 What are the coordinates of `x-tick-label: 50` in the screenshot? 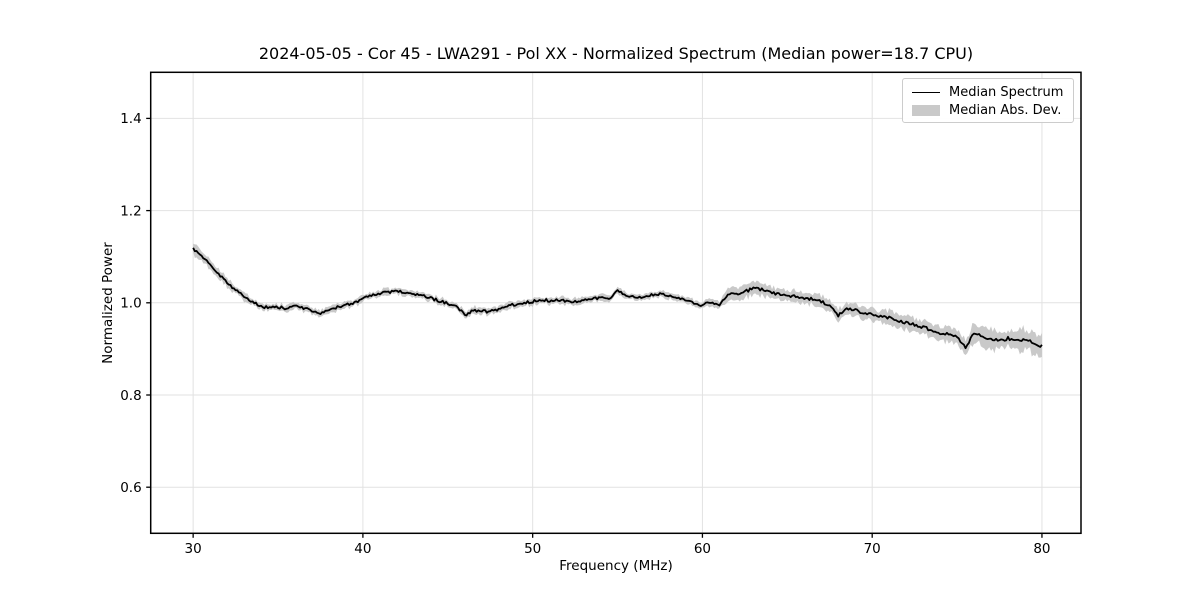 It's located at (532, 549).